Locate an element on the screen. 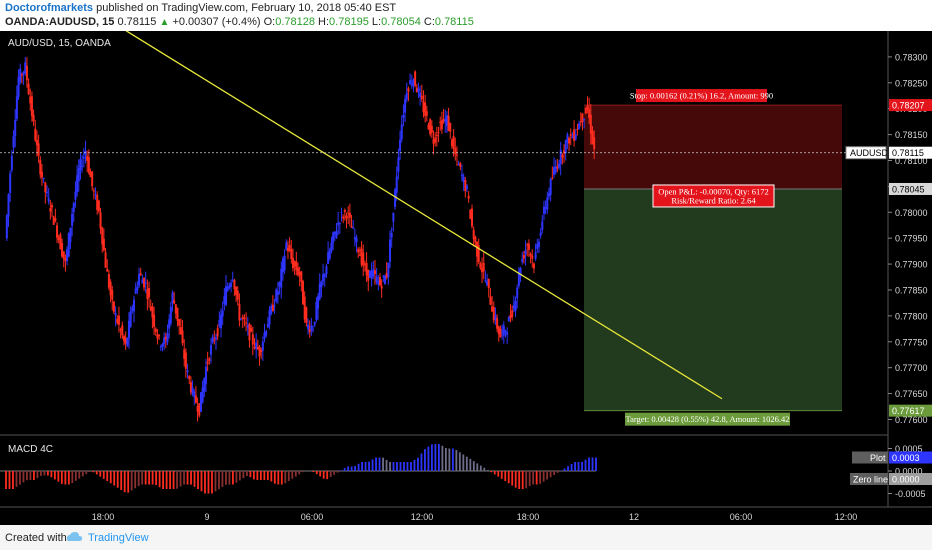 This screenshot has width=932, height=550. plot-label: Plot is located at coordinates (878, 458).